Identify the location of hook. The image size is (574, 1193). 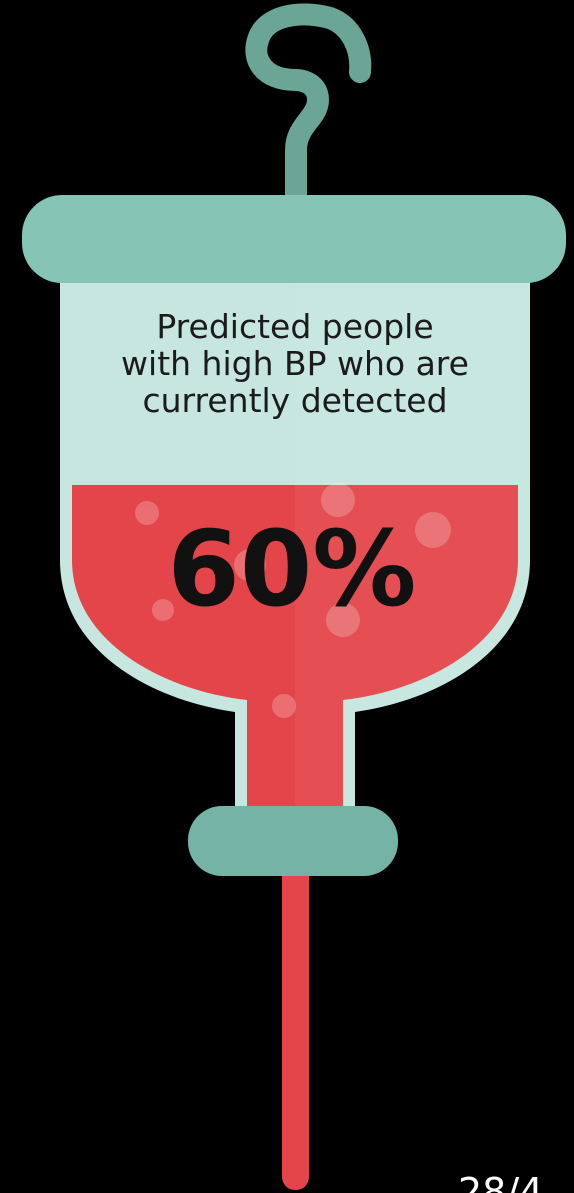
(308, 107).